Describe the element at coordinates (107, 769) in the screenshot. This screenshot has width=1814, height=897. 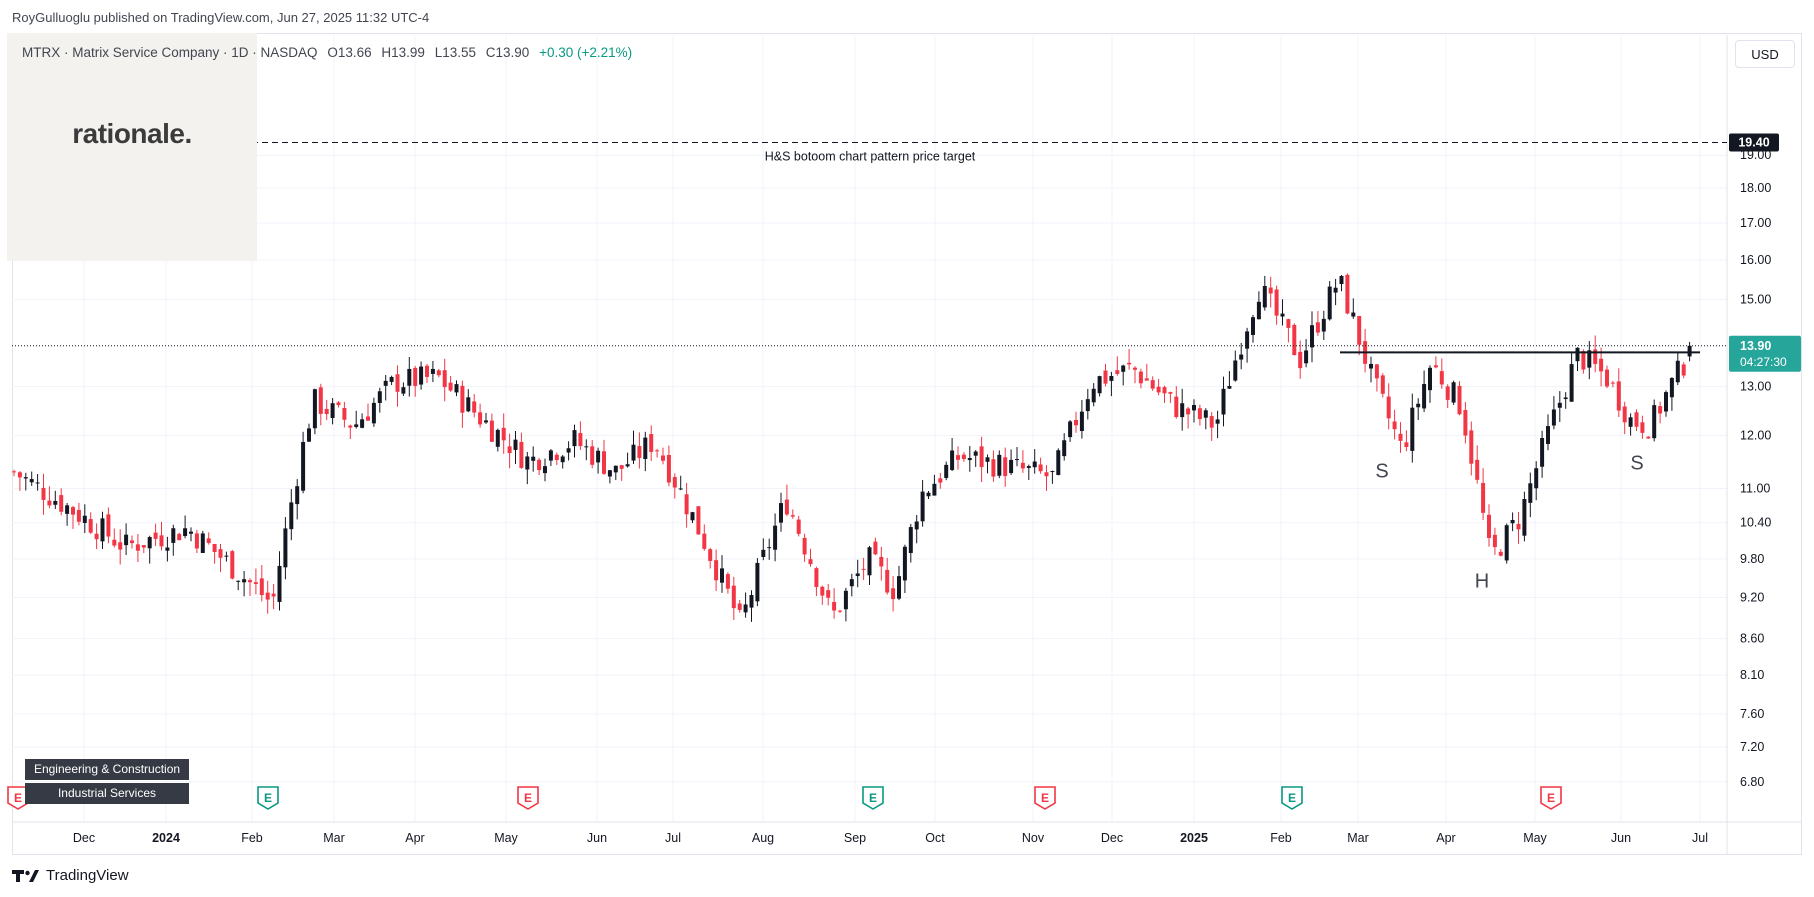
I see `sector-tag: Engineering & Construction` at that location.